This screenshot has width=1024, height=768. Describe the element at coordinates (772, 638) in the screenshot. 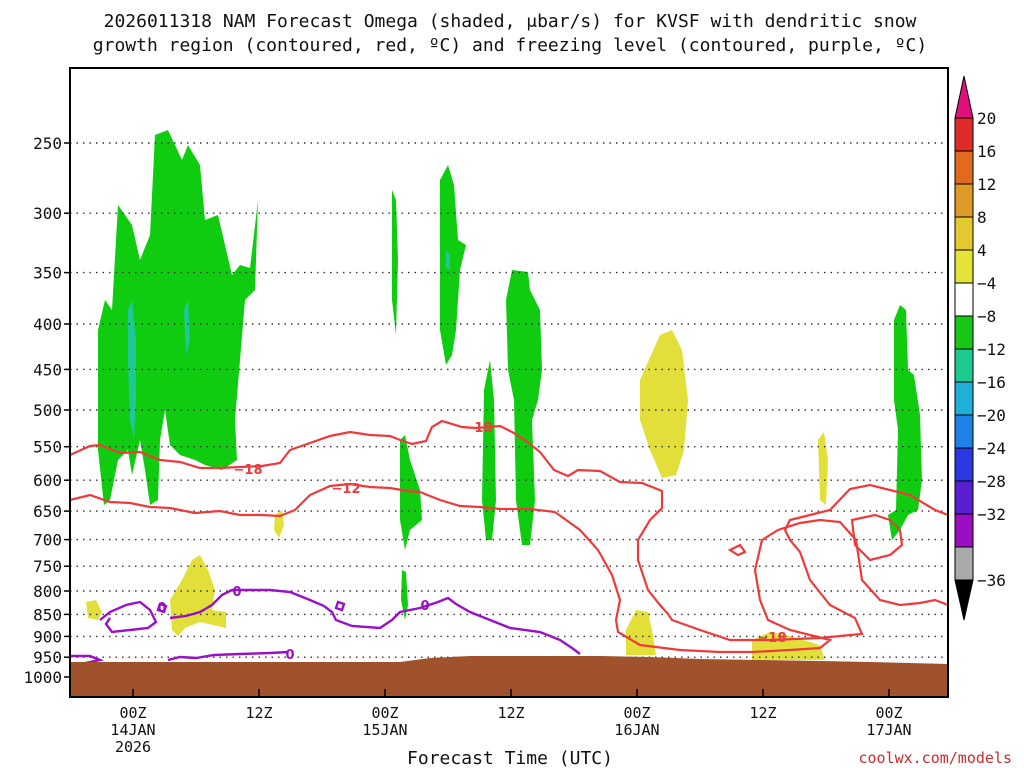

I see `dgz-label-minus18-c: −18` at that location.